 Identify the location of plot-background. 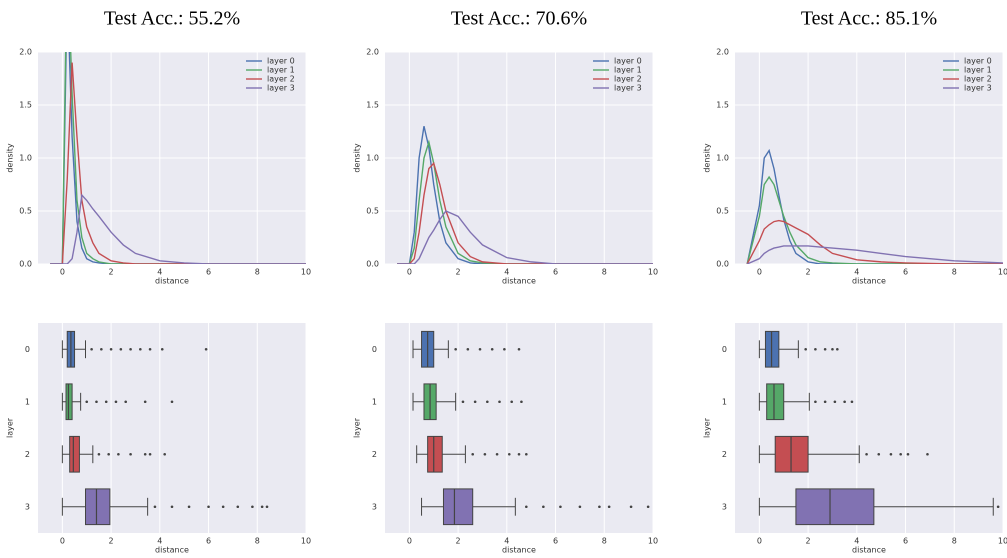
(172, 428).